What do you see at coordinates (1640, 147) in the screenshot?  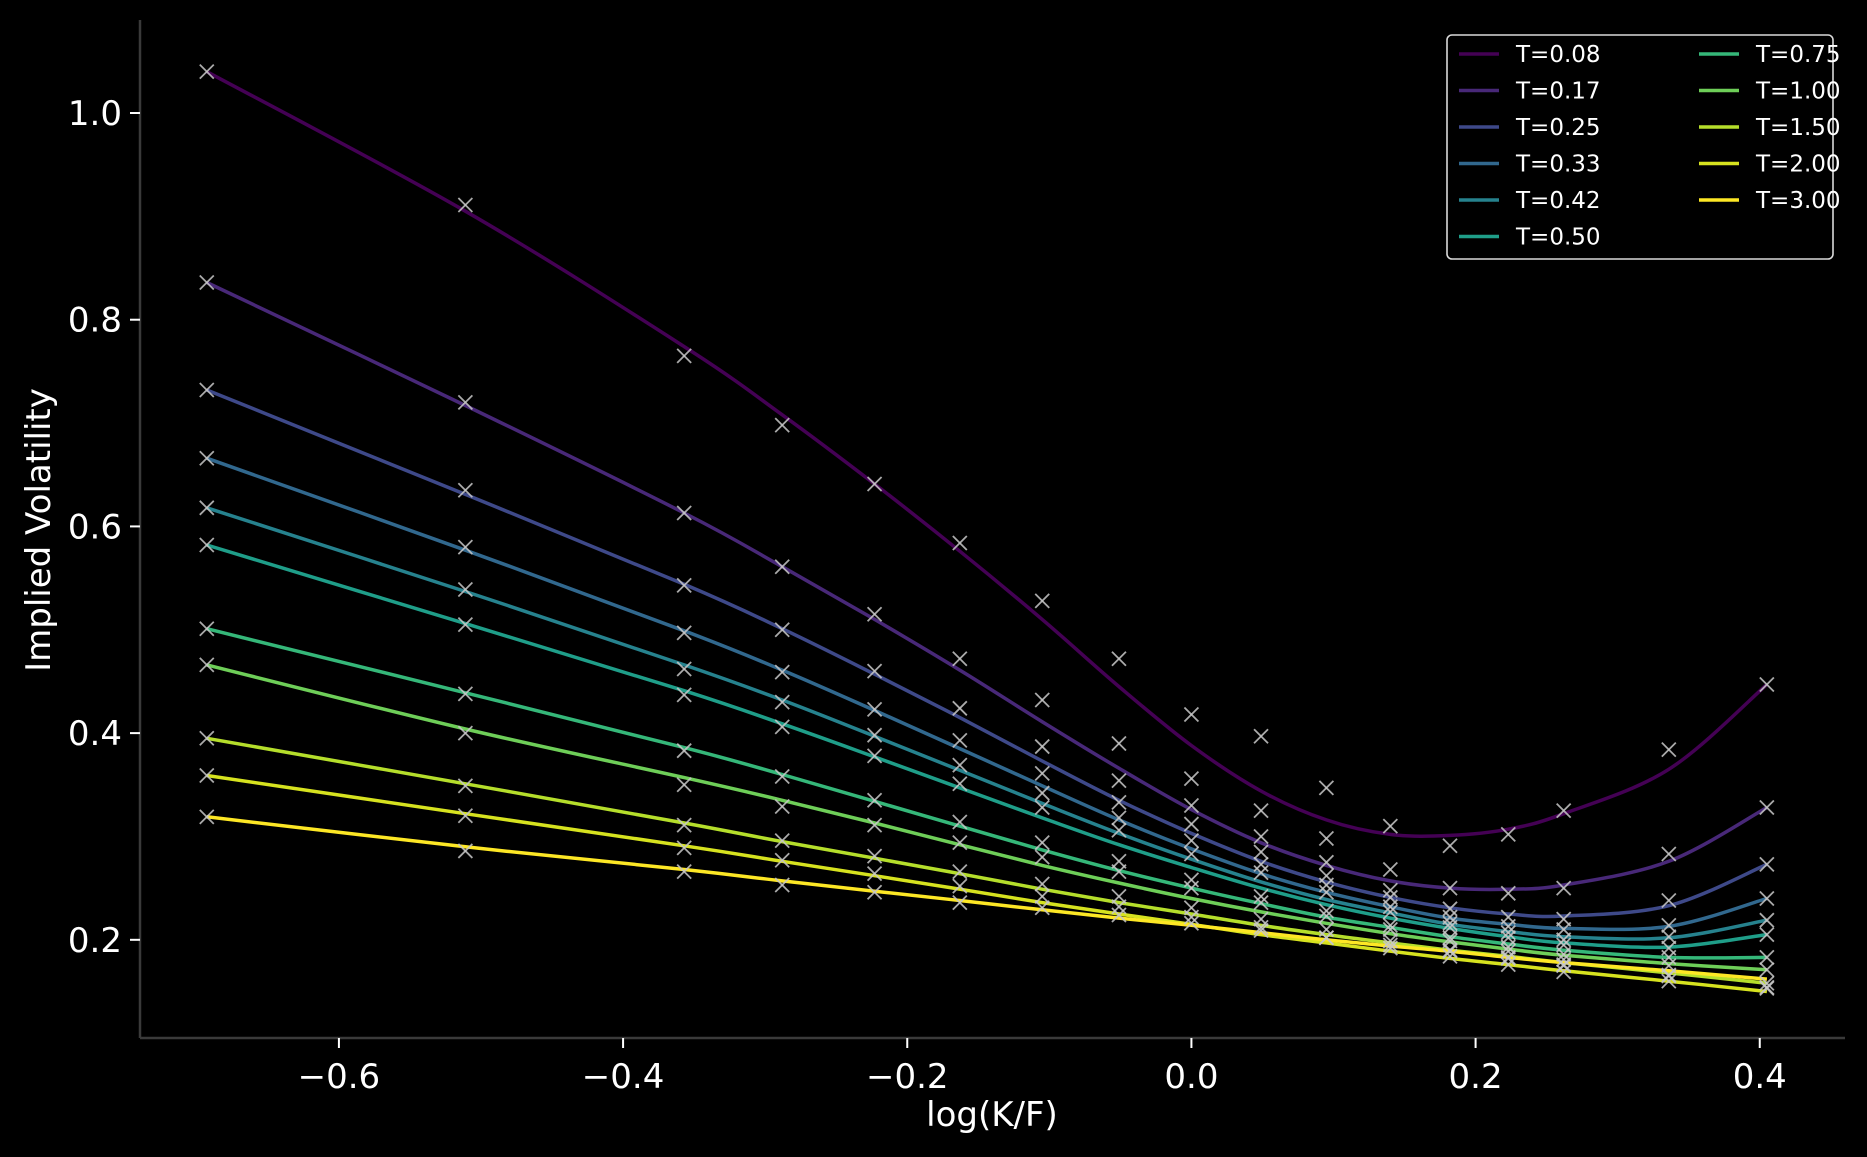 I see `legend-box` at bounding box center [1640, 147].